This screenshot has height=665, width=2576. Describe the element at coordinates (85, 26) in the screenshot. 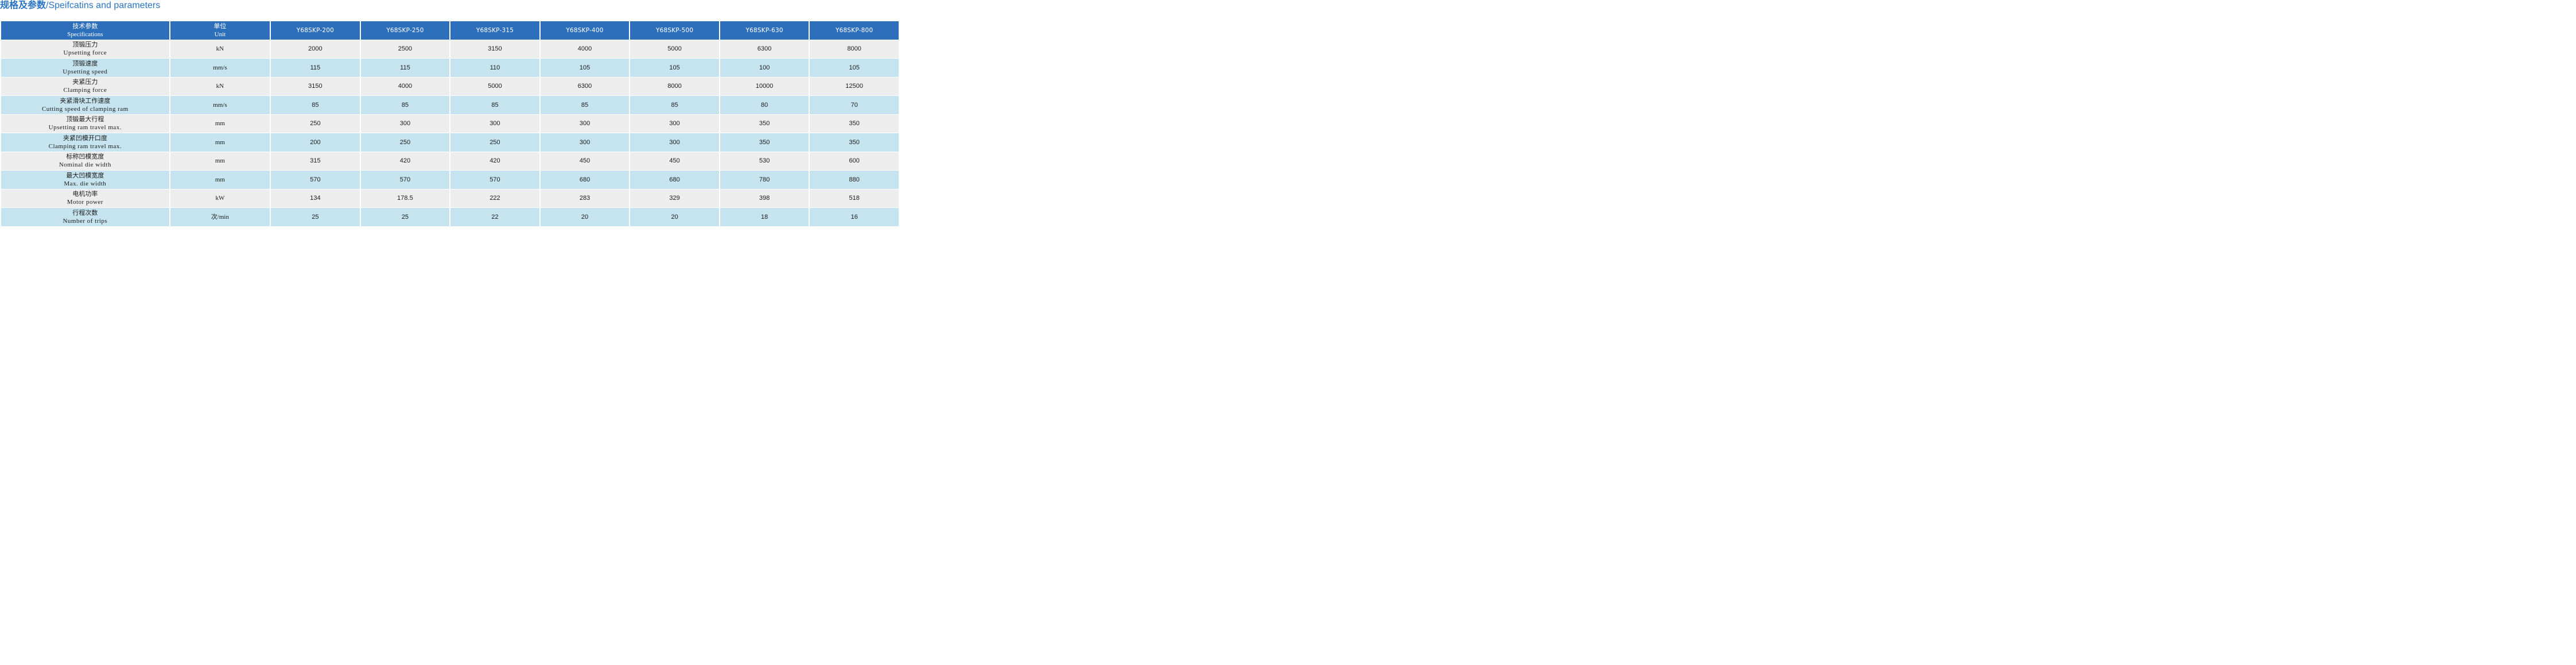

I see `header-specifications-zh: 技术参数` at that location.